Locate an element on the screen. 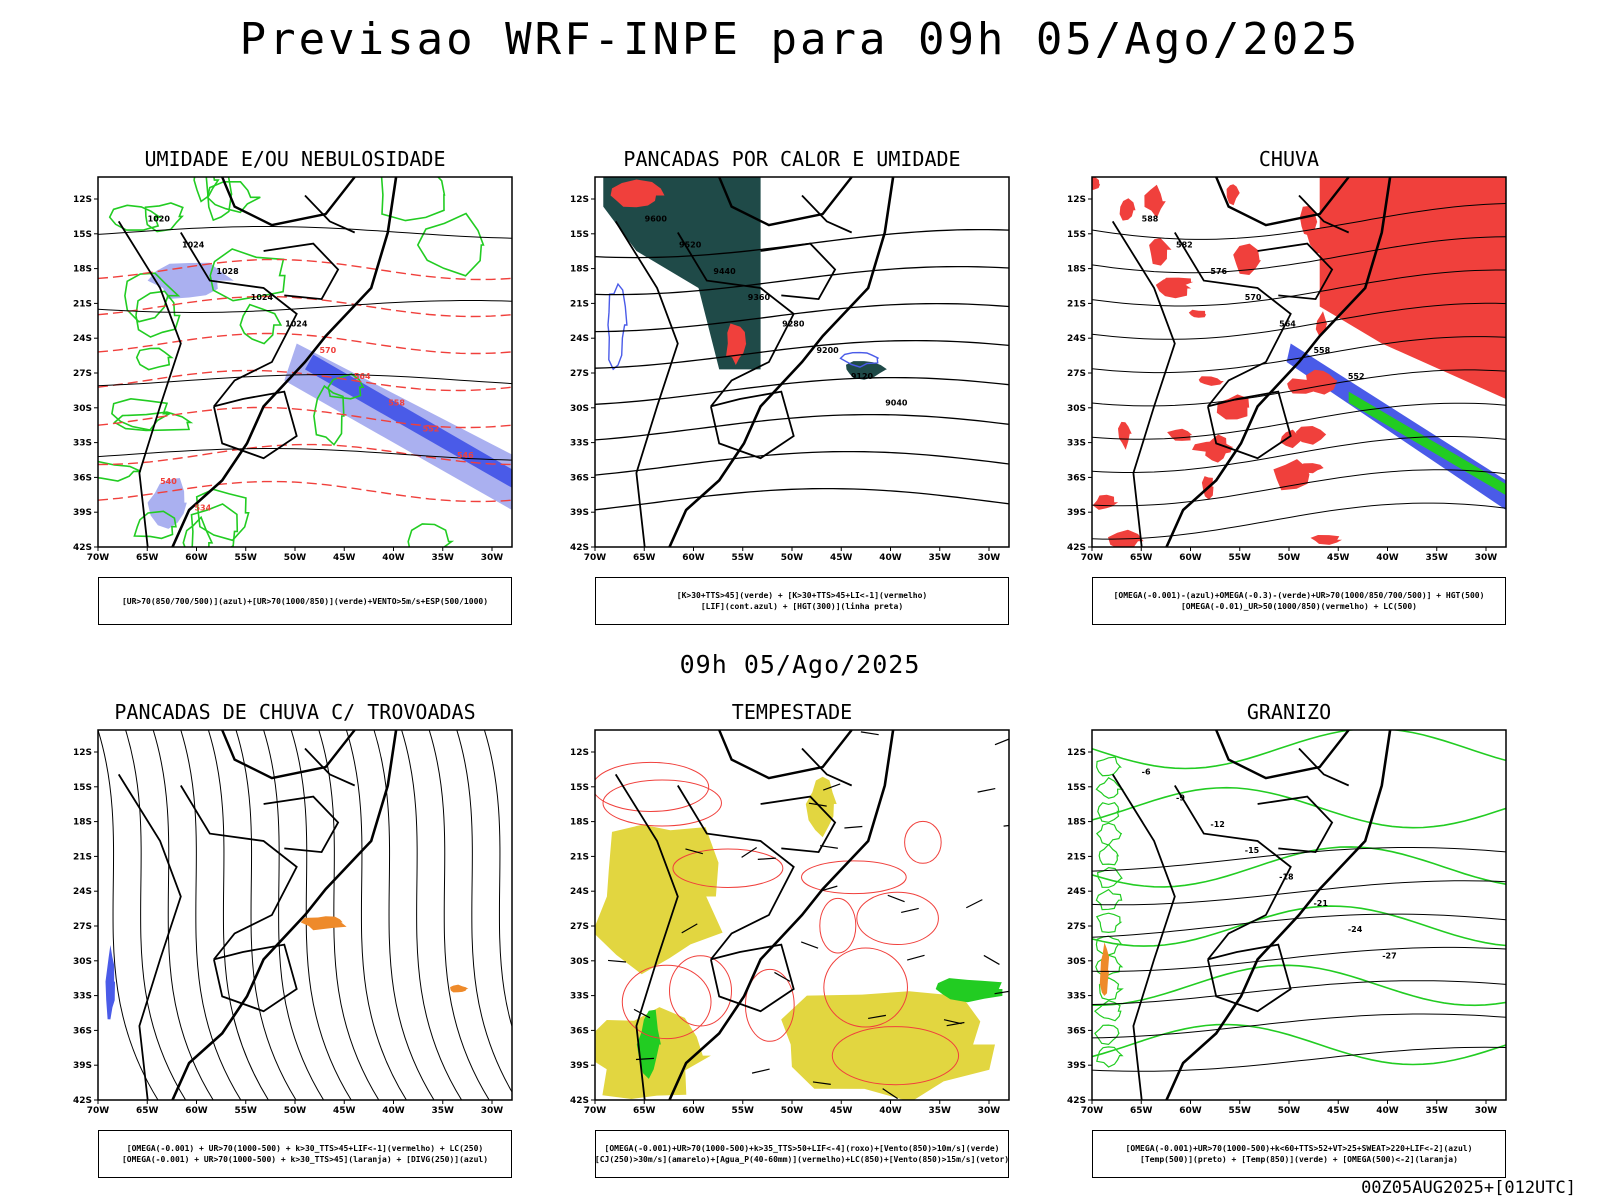 The image size is (1600, 1200). contour-label: 9120 is located at coordinates (862, 376).